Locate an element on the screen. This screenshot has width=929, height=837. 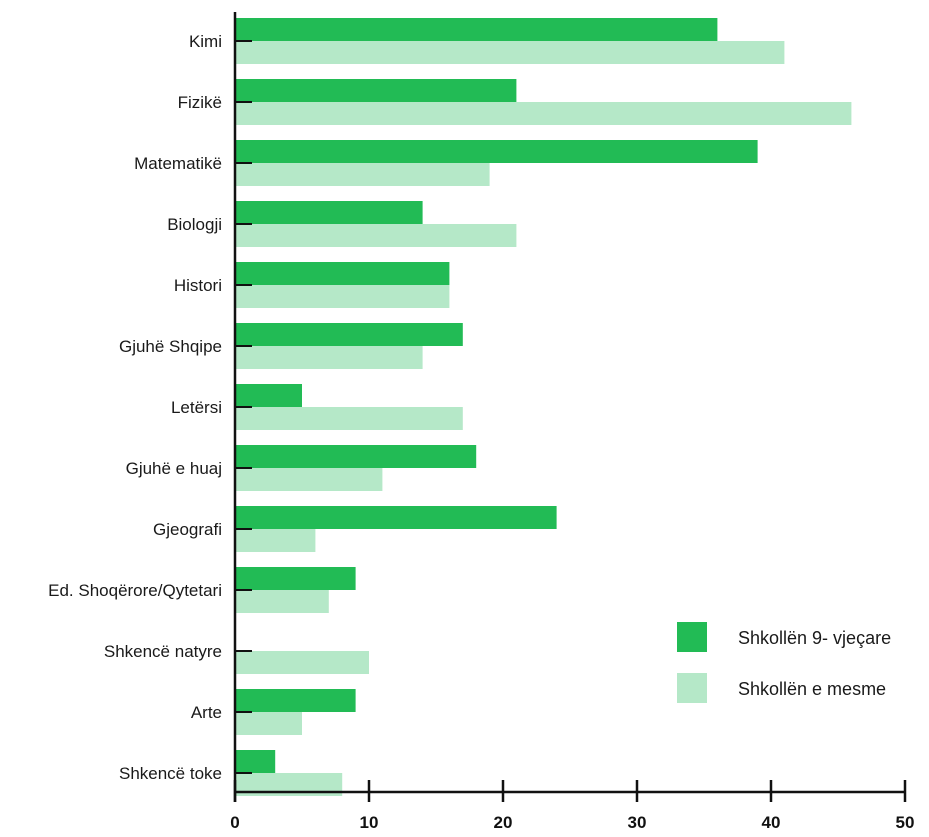
category-label: Shkencë natyre is located at coordinates (163, 651).